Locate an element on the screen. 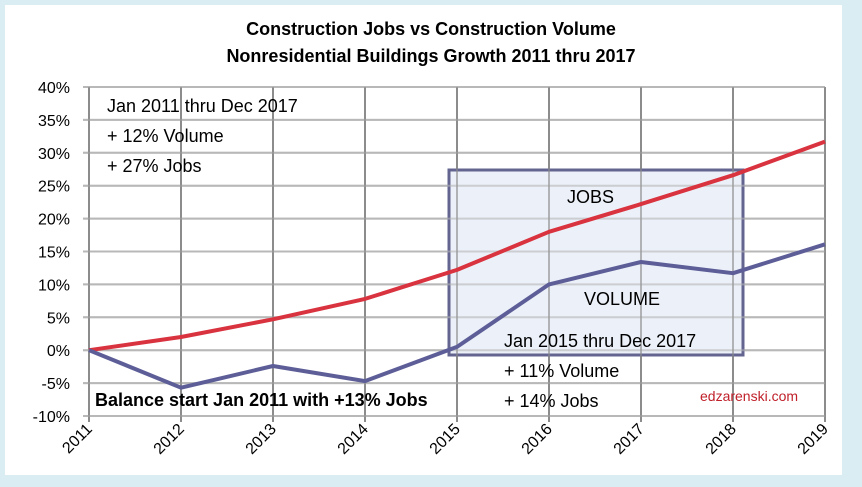 Image resolution: width=862 pixels, height=487 pixels. label-jobs: JOBS is located at coordinates (590, 197).